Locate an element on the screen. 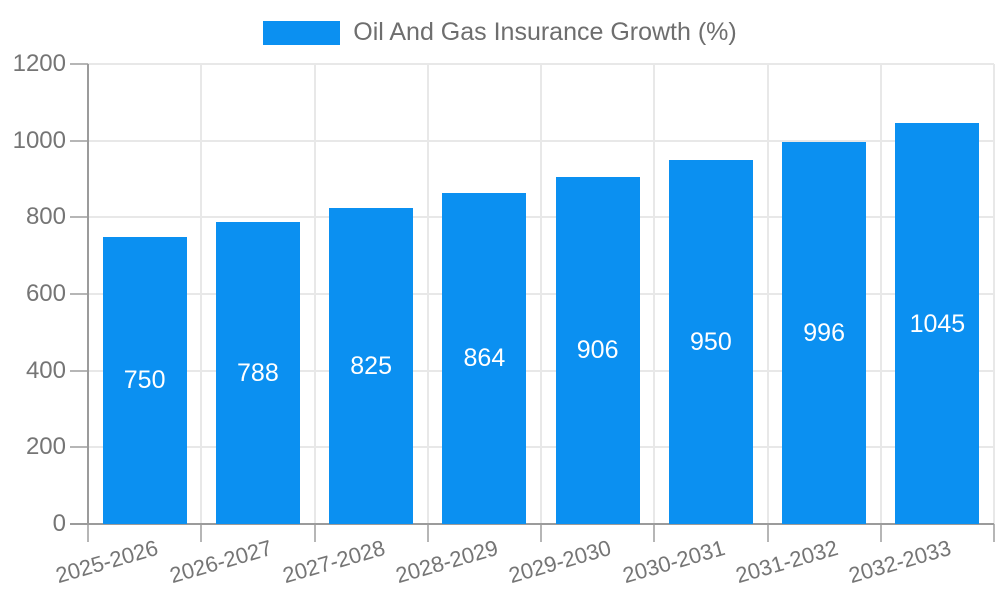  x-tick-label: 2026-2027 is located at coordinates (220, 562).